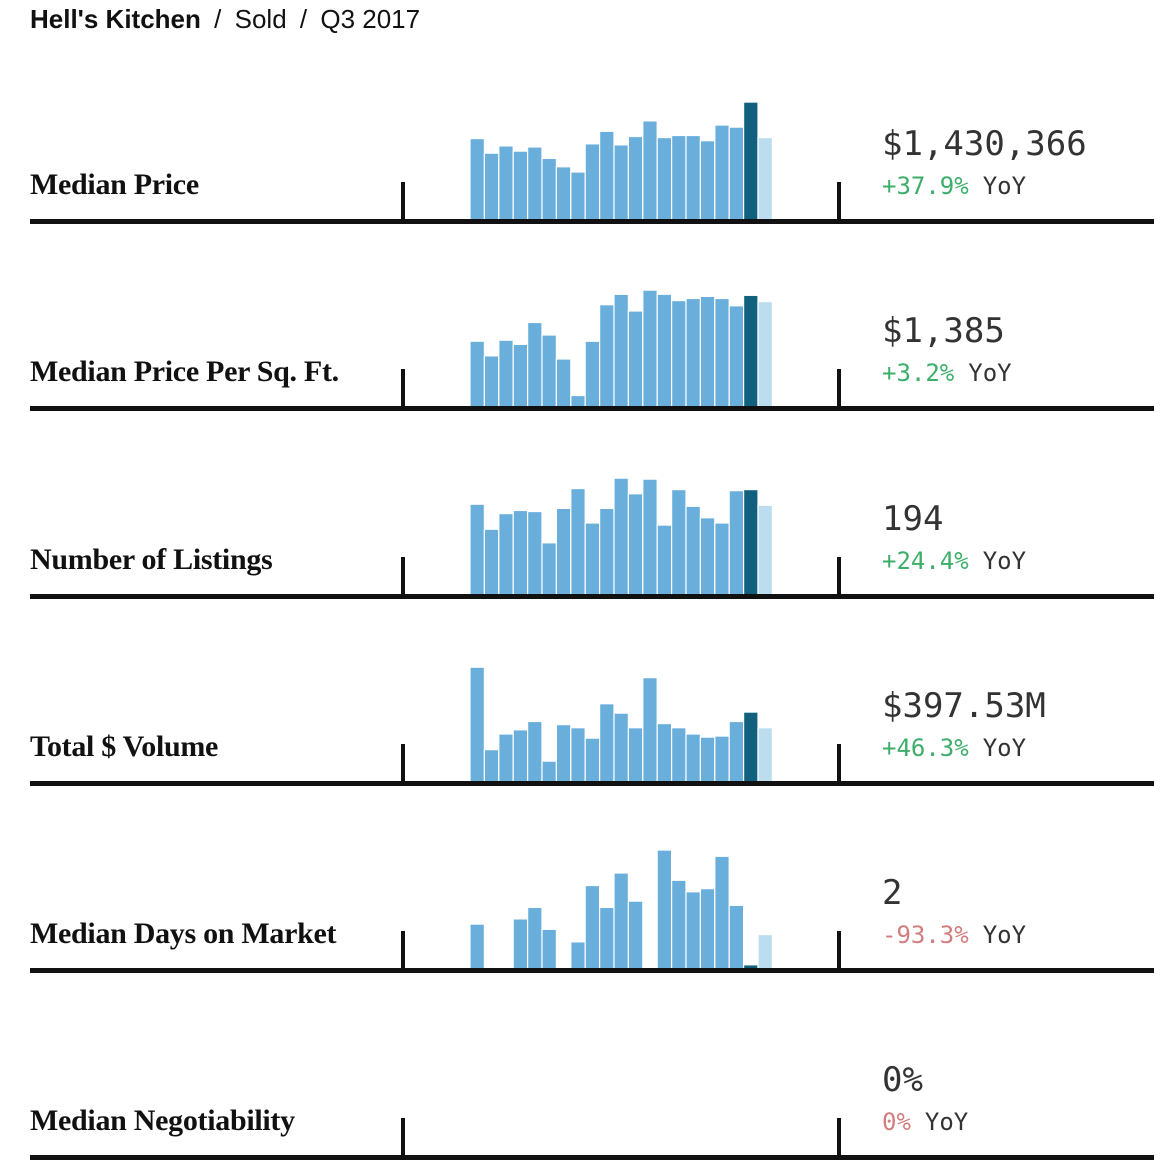 The width and height of the screenshot is (1172, 1170). Describe the element at coordinates (115, 19) in the screenshot. I see `breadcrumb-neighborhood: Hell's Kitchen` at that location.